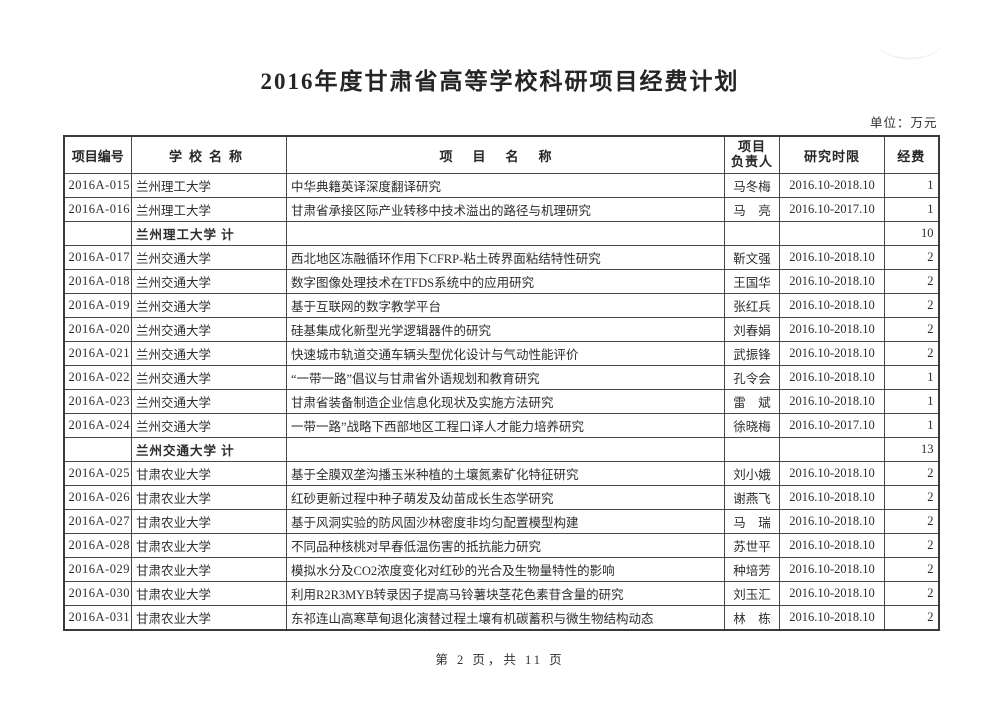 Image resolution: width=1000 pixels, height=727 pixels. I want to click on project-id-cell: 2016A-019, so click(97, 305).